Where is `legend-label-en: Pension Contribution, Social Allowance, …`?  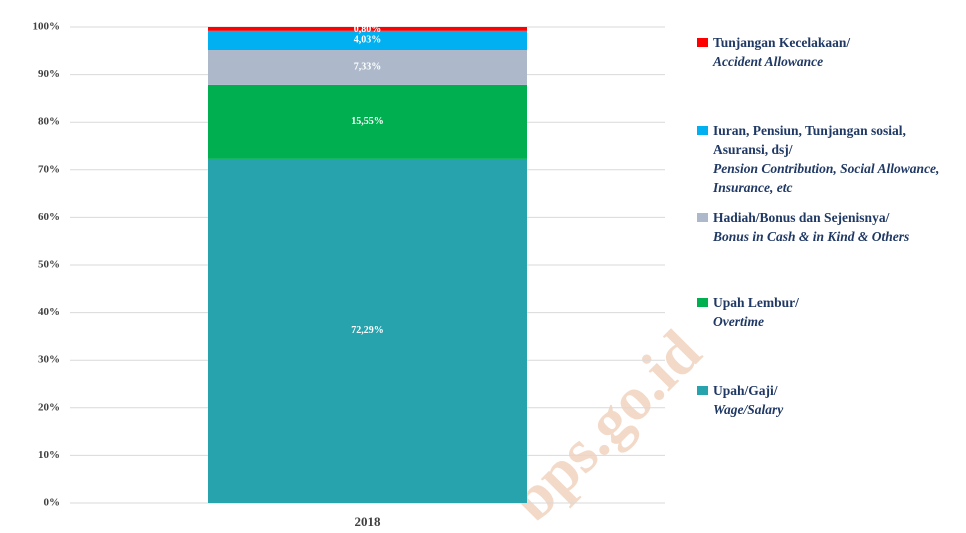 legend-label-en: Pension Contribution, Social Allowance, … is located at coordinates (826, 178).